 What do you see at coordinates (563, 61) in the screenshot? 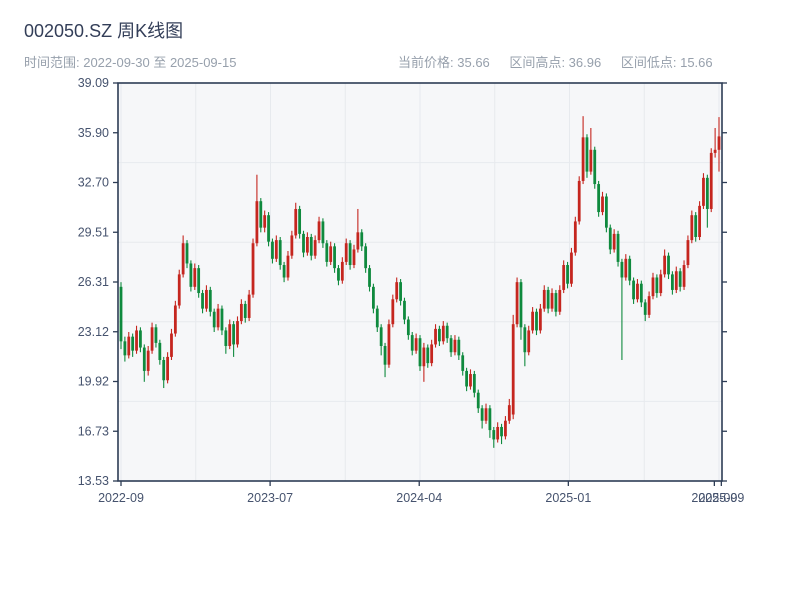
I see `stats-row: 当前价格35.66 区间高点36.96 区间低点15.66` at bounding box center [563, 61].